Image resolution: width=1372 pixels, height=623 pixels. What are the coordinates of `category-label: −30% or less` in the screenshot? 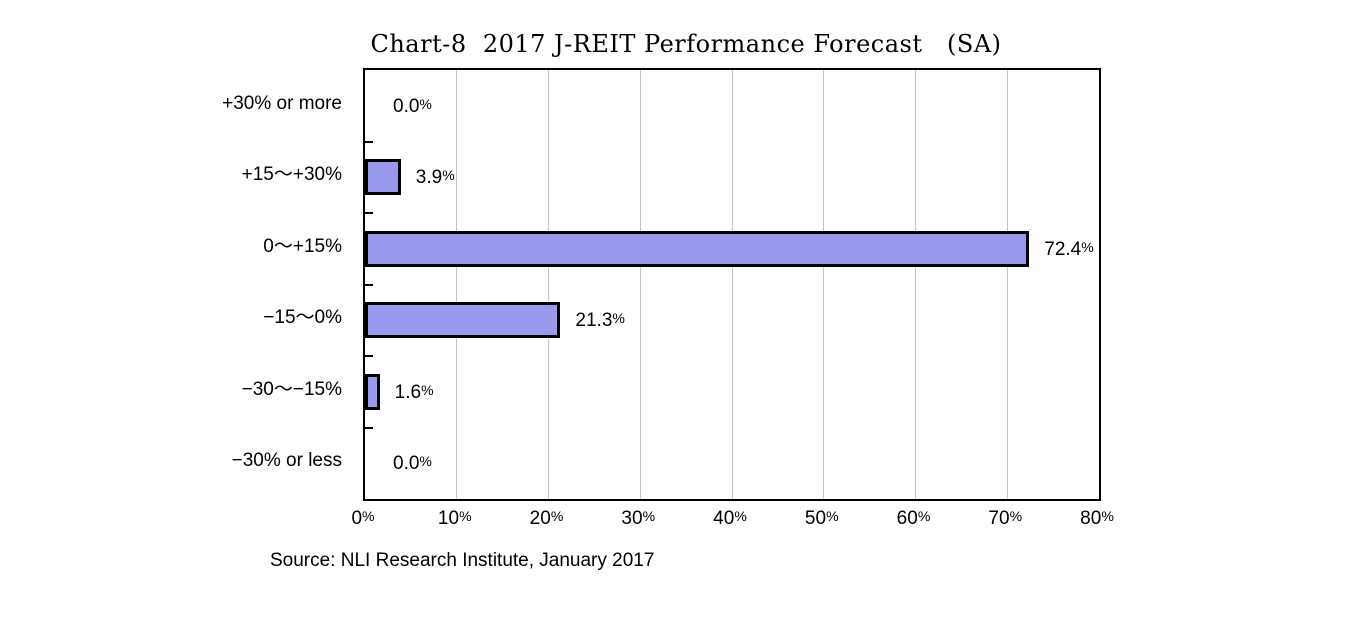 It's located at (286, 461).